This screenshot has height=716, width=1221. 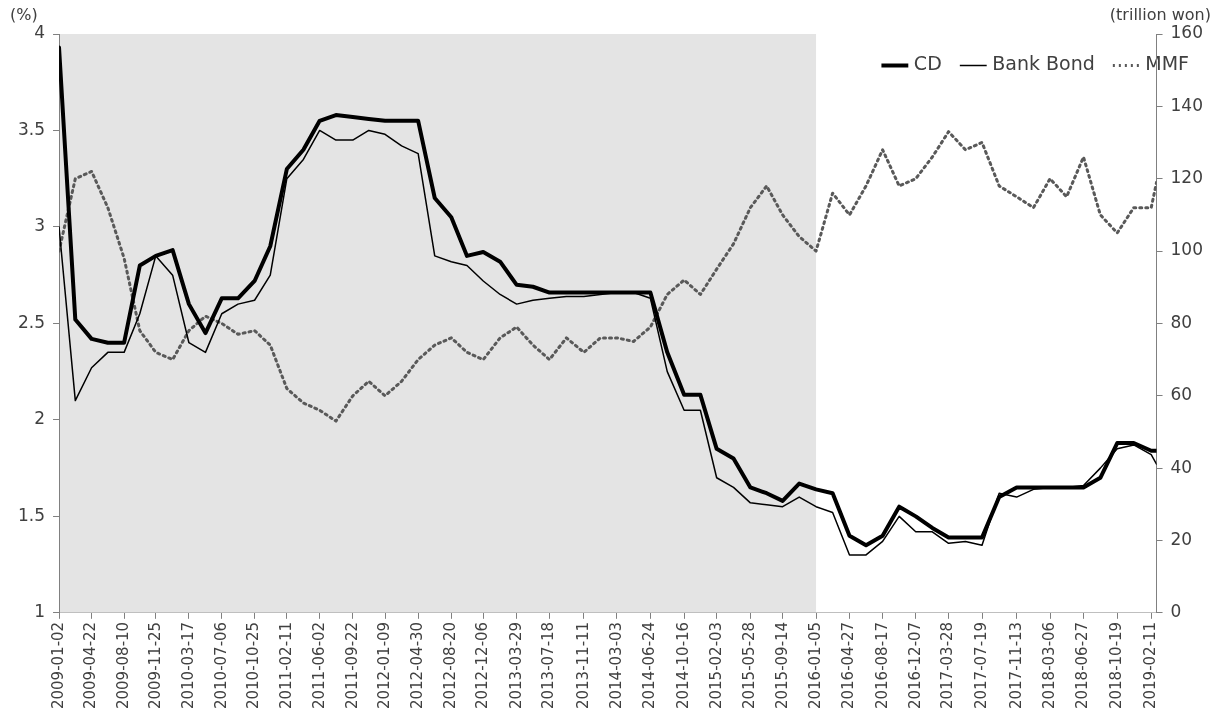 I want to click on y2-tick-label: 80, so click(x=1181, y=321).